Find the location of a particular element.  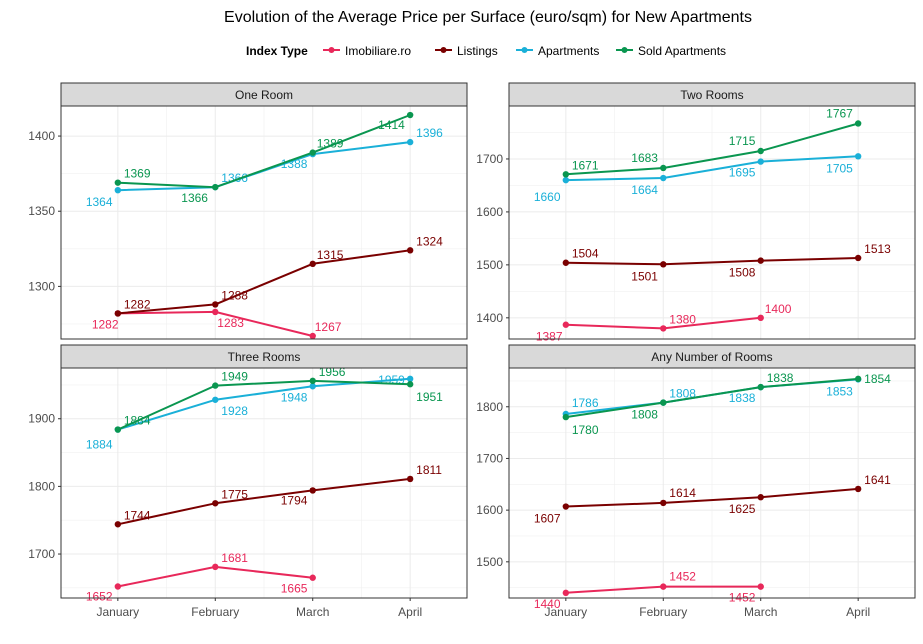

data-label: 1744 is located at coordinates (137, 515).